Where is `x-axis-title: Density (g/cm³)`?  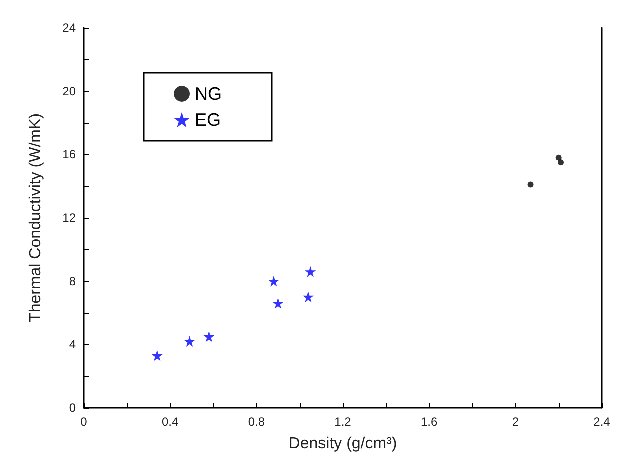 x-axis-title: Density (g/cm³) is located at coordinates (343, 444).